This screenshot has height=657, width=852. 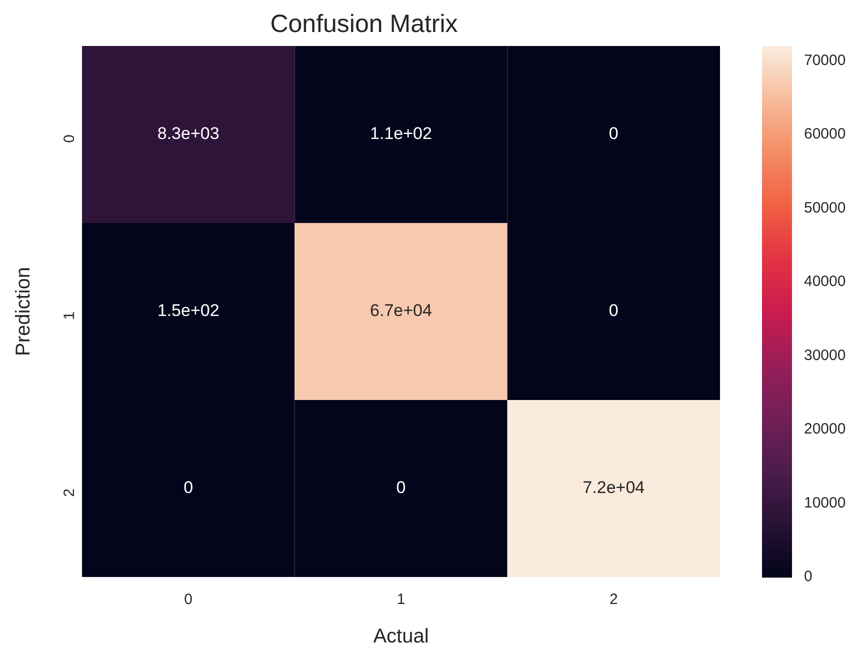 I want to click on color-bar-label: 60000, so click(x=825, y=134).